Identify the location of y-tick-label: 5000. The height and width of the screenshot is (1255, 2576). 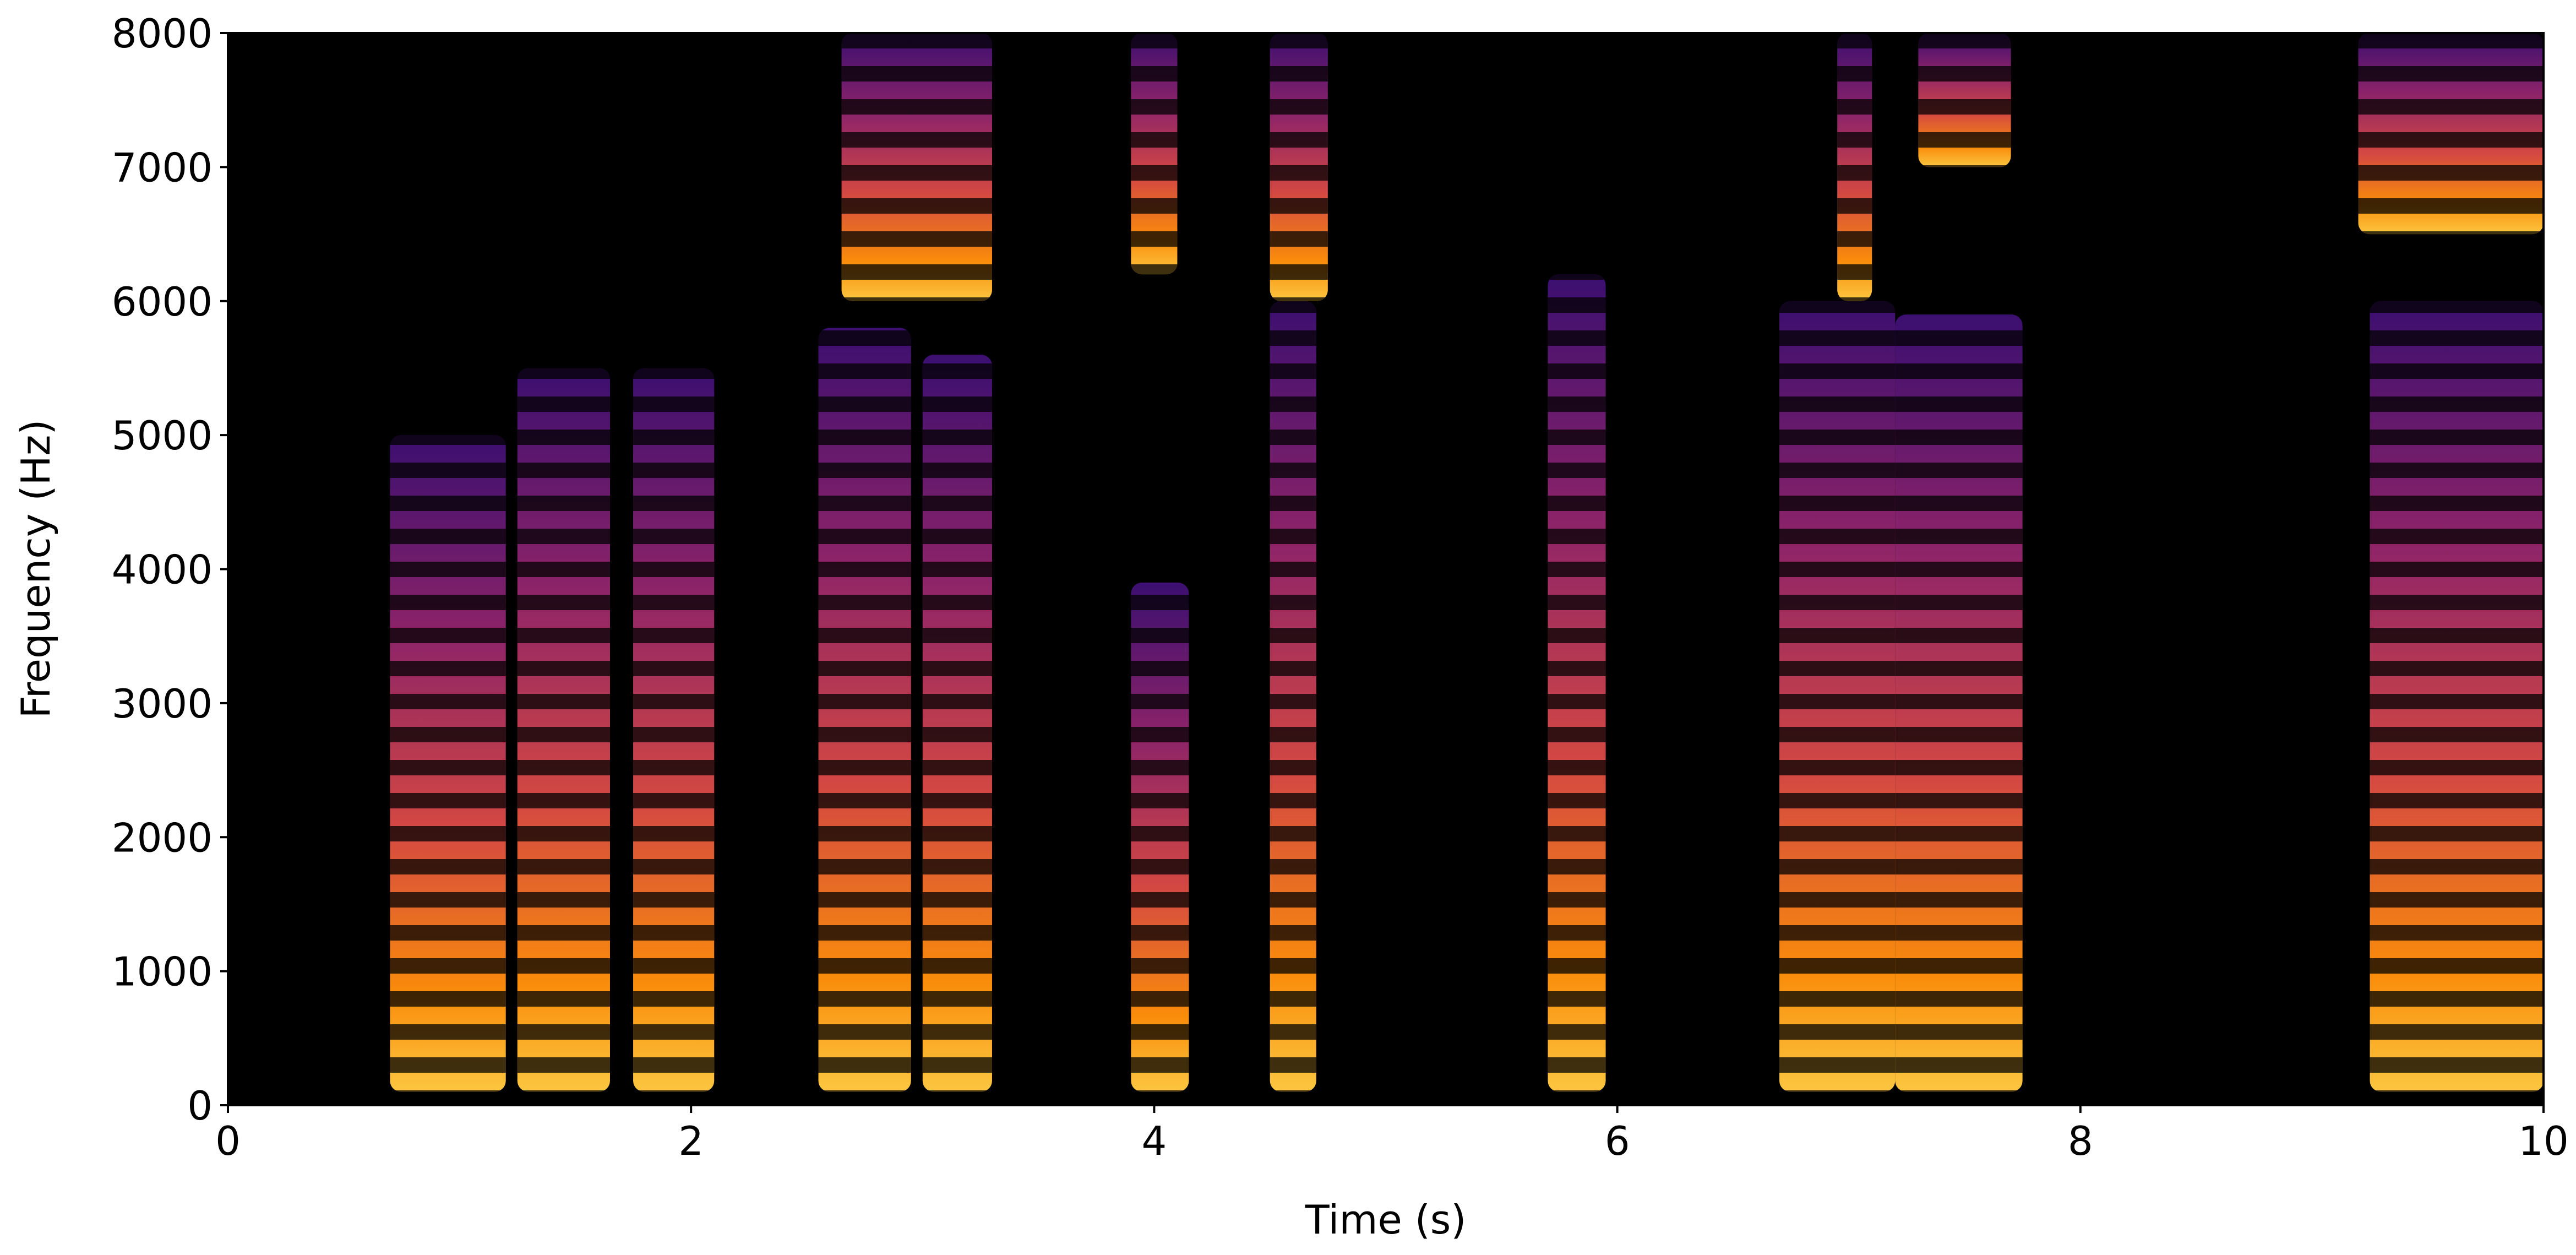
(162, 435).